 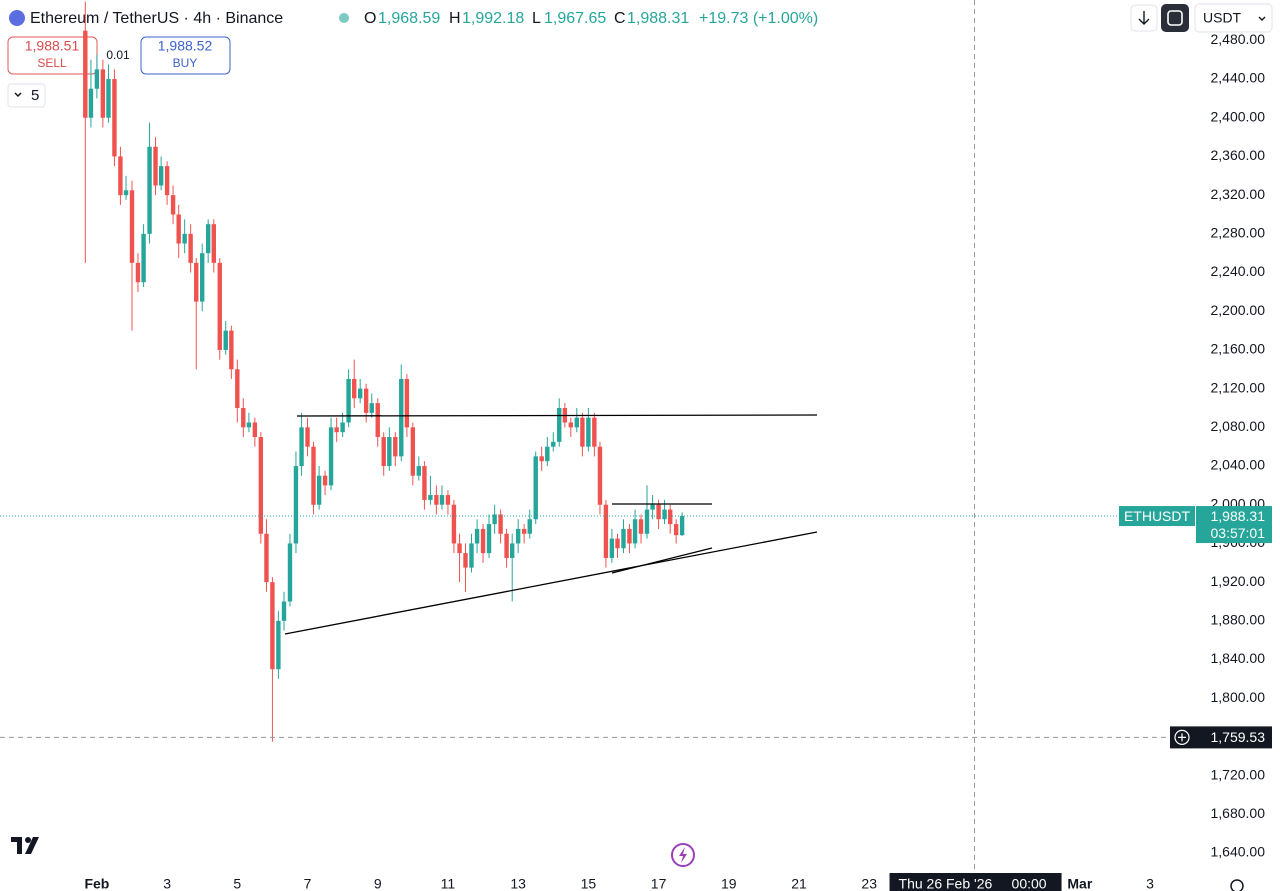 What do you see at coordinates (729, 883) in the screenshot?
I see `x-tick-label: 19` at bounding box center [729, 883].